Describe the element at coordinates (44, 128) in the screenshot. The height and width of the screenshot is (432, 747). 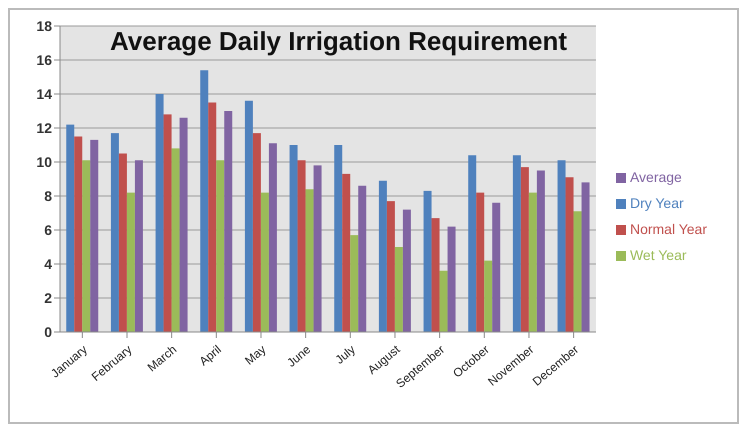
I see `y-tick-label: 12` at that location.